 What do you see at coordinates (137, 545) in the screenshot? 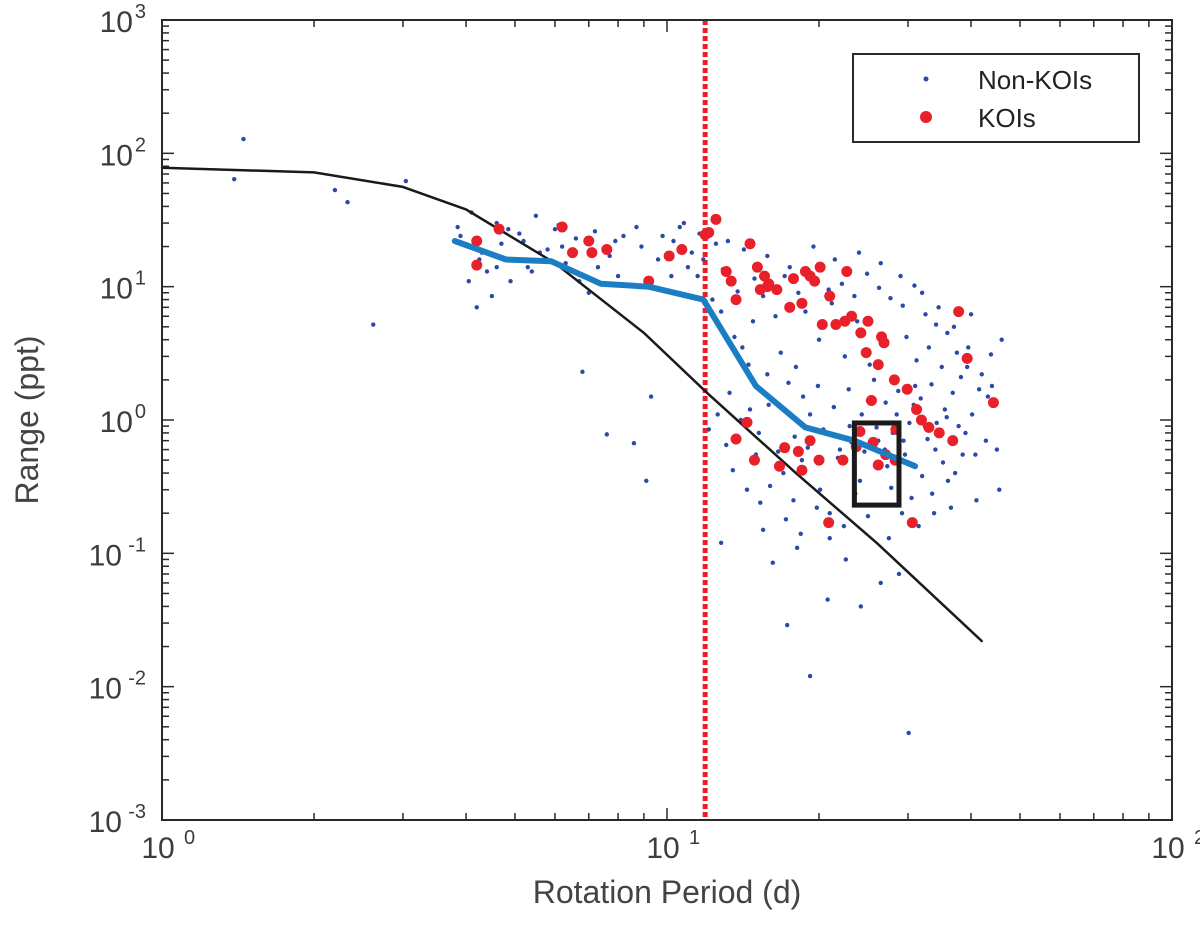
I see `y-tick-label-exponent: -1` at bounding box center [137, 545].